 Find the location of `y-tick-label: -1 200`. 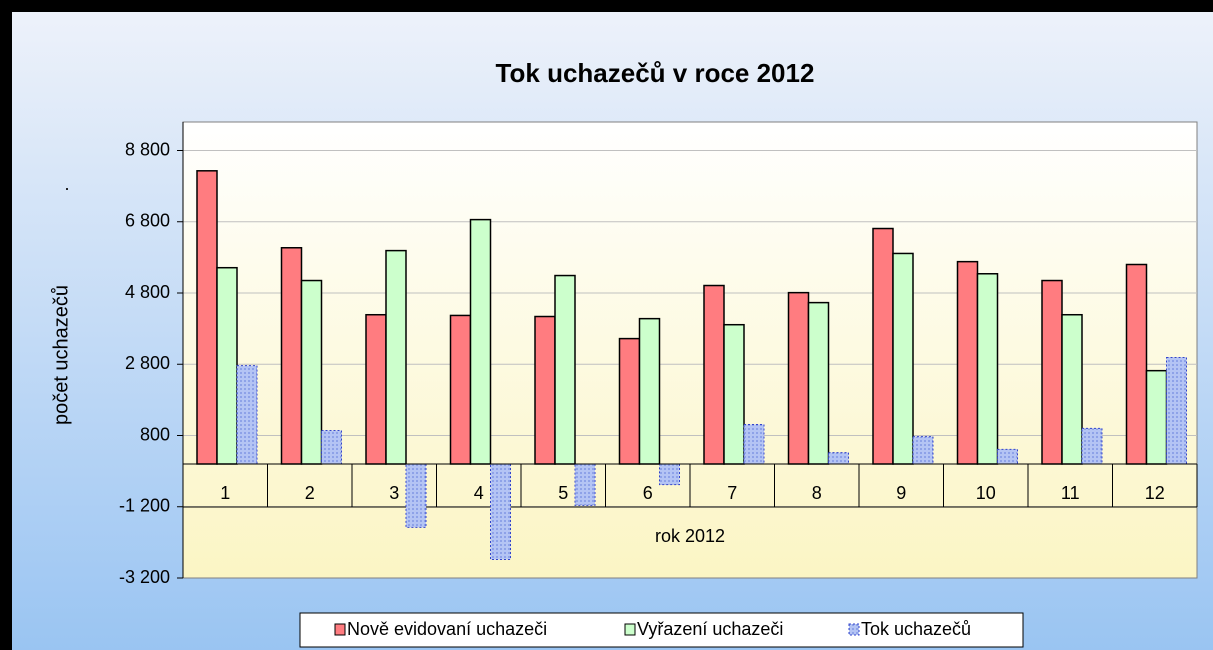

y-tick-label: -1 200 is located at coordinates (144, 506).